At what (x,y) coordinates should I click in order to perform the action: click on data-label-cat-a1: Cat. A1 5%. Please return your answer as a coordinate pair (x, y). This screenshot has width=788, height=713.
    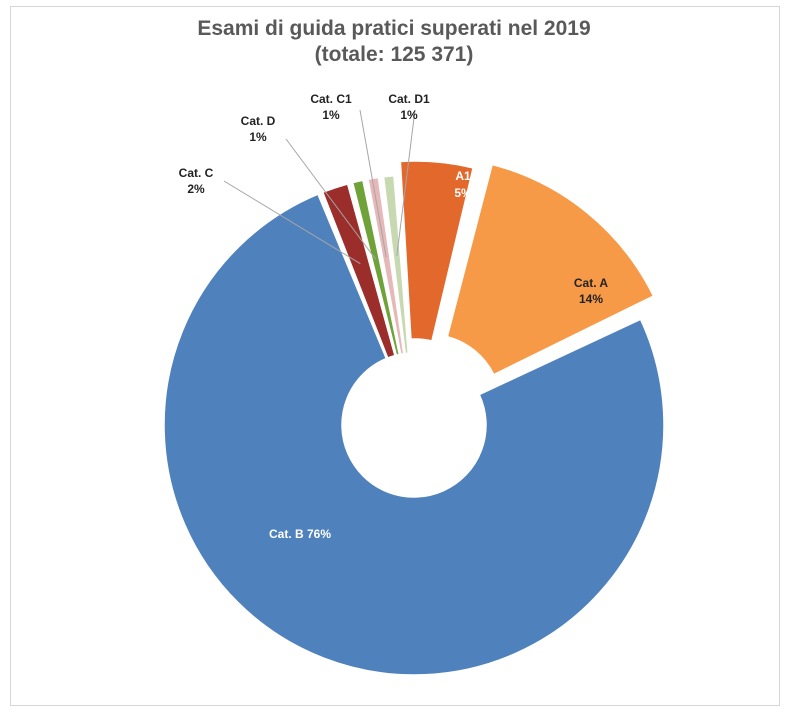
    Looking at the image, I should click on (463, 176).